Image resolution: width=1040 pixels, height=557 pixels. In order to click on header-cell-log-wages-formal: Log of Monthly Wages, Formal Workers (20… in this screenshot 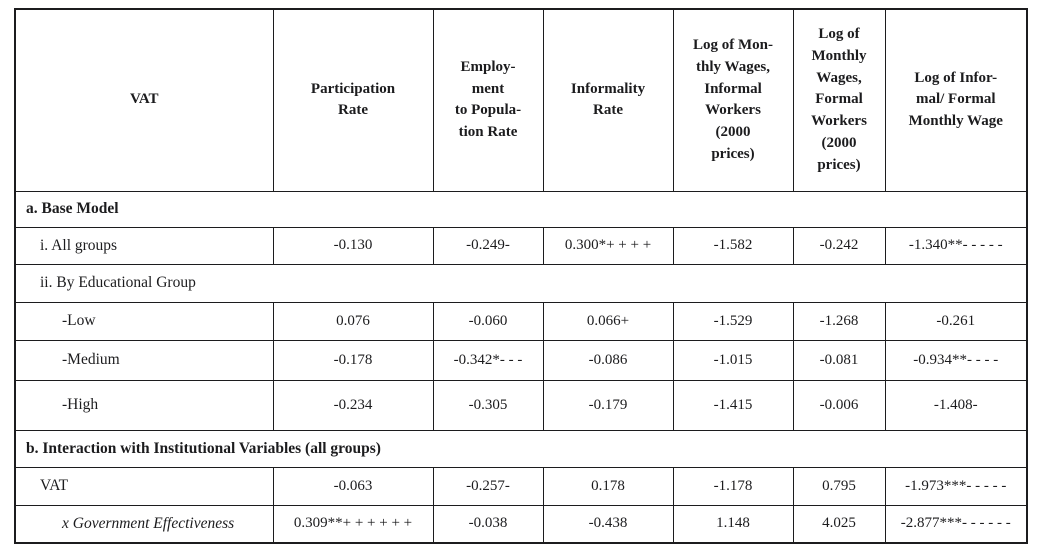, I will do `click(839, 100)`.